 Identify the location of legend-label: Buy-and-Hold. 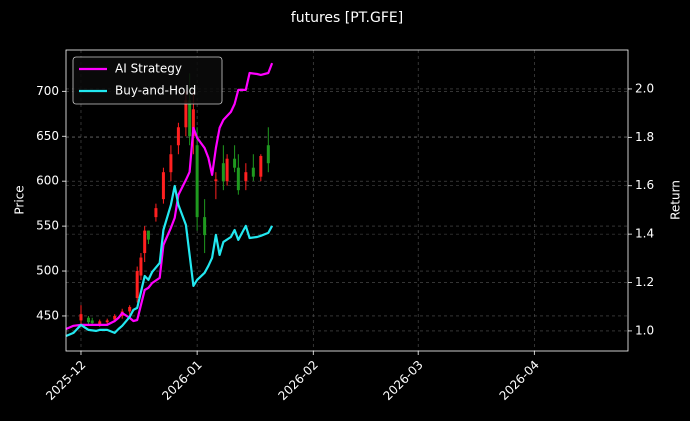
(155, 91).